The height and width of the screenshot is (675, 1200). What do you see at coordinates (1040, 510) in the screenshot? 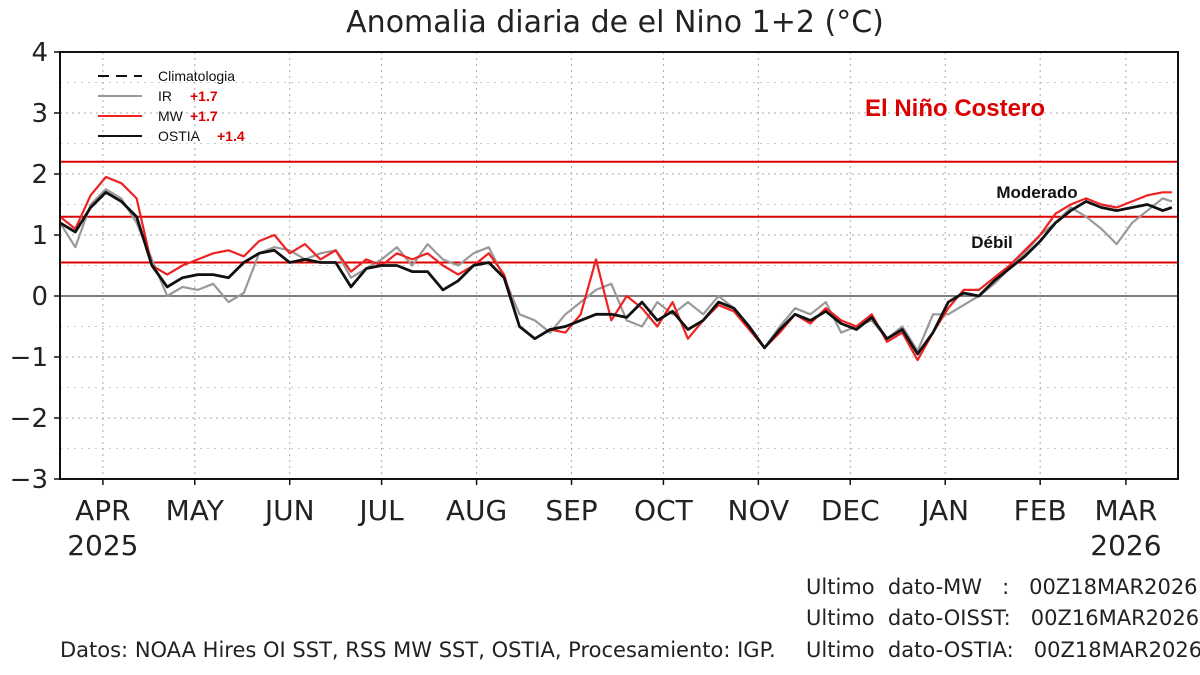
I see `x-month-label: FEB` at bounding box center [1040, 510].